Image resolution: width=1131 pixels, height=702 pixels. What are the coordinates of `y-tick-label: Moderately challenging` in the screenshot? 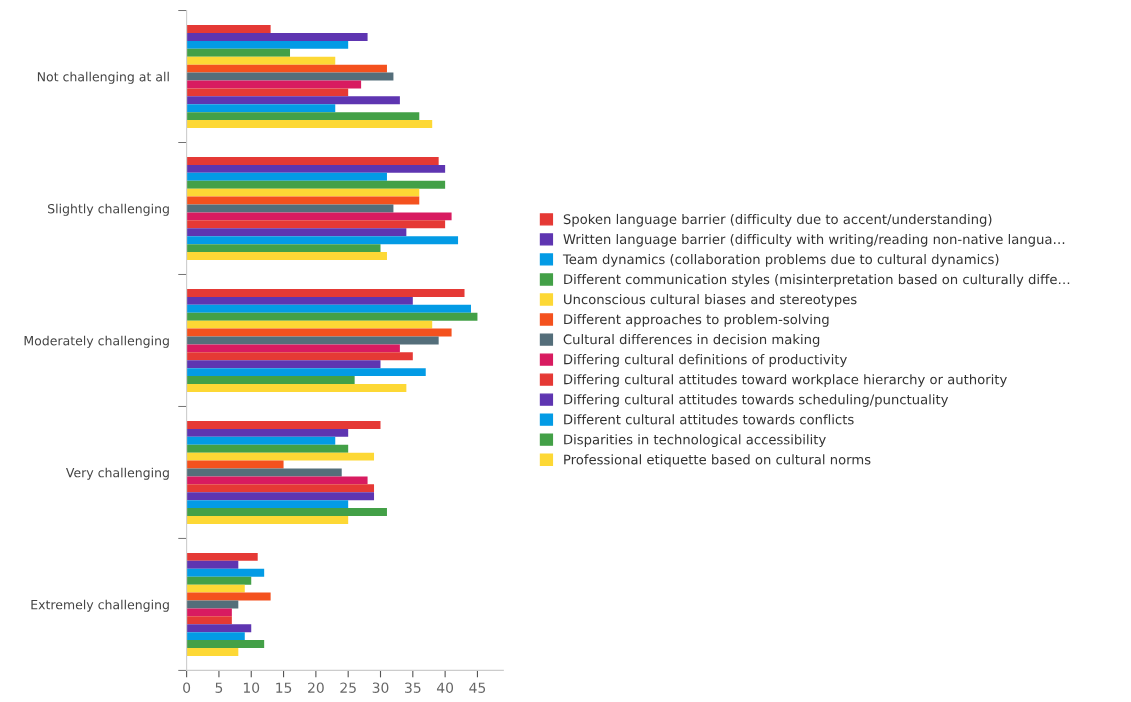 It's located at (96, 341).